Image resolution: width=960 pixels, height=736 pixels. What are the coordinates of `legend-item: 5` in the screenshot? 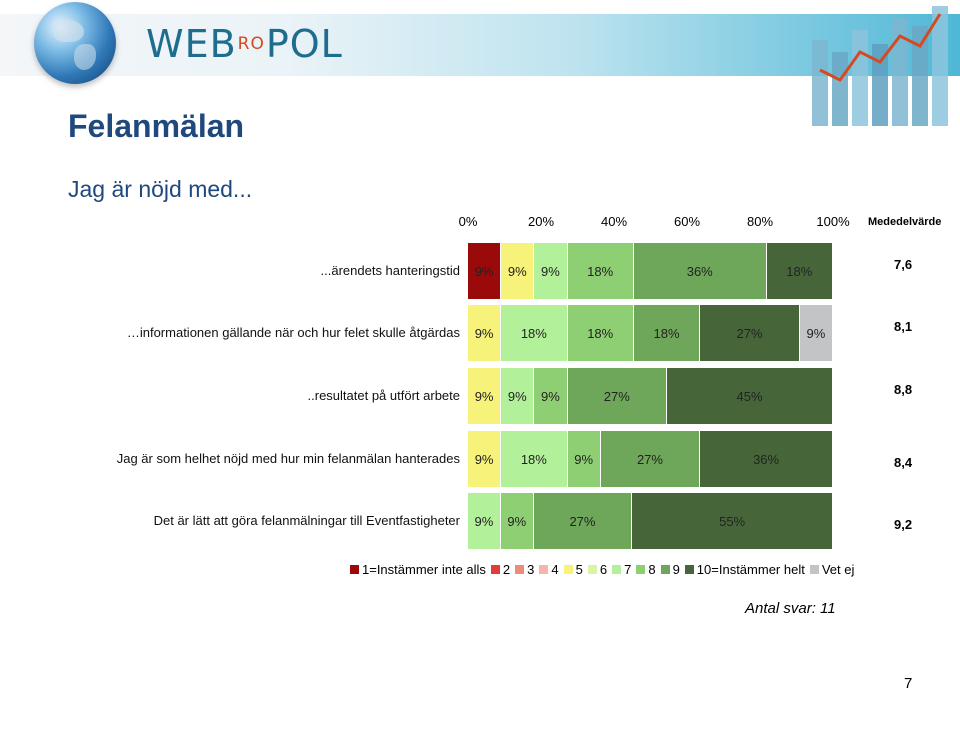 It's located at (573, 569).